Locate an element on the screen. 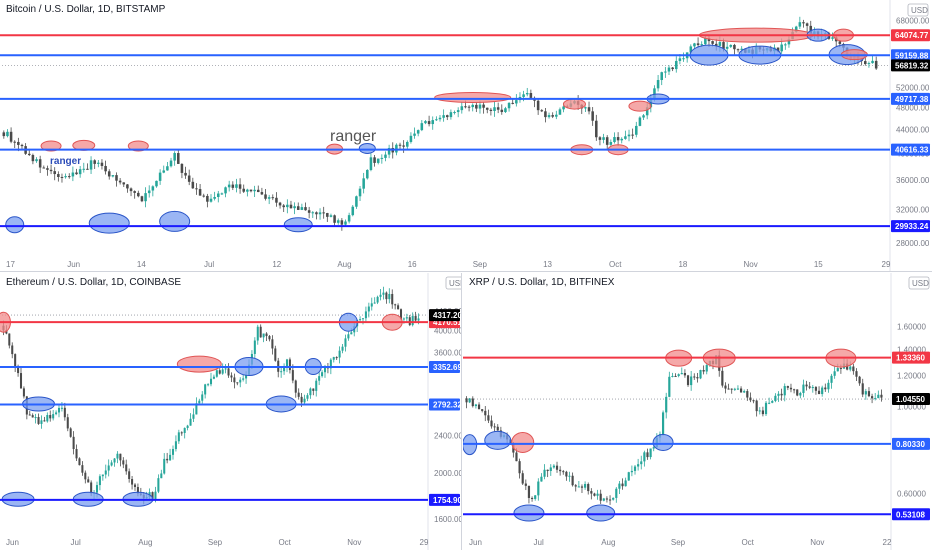  btc-level-label-bg is located at coordinates (910, 35).